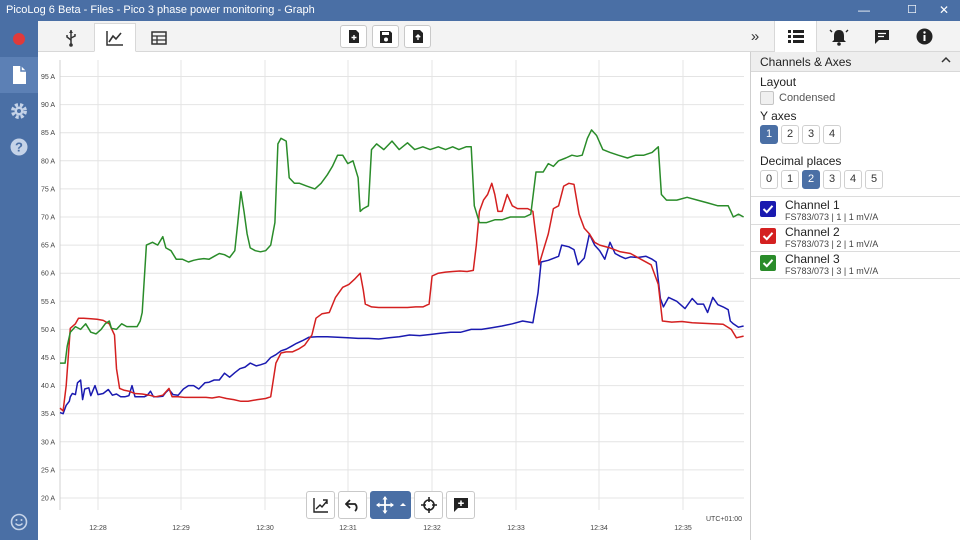  I want to click on maximize-button: ☐, so click(912, 10).